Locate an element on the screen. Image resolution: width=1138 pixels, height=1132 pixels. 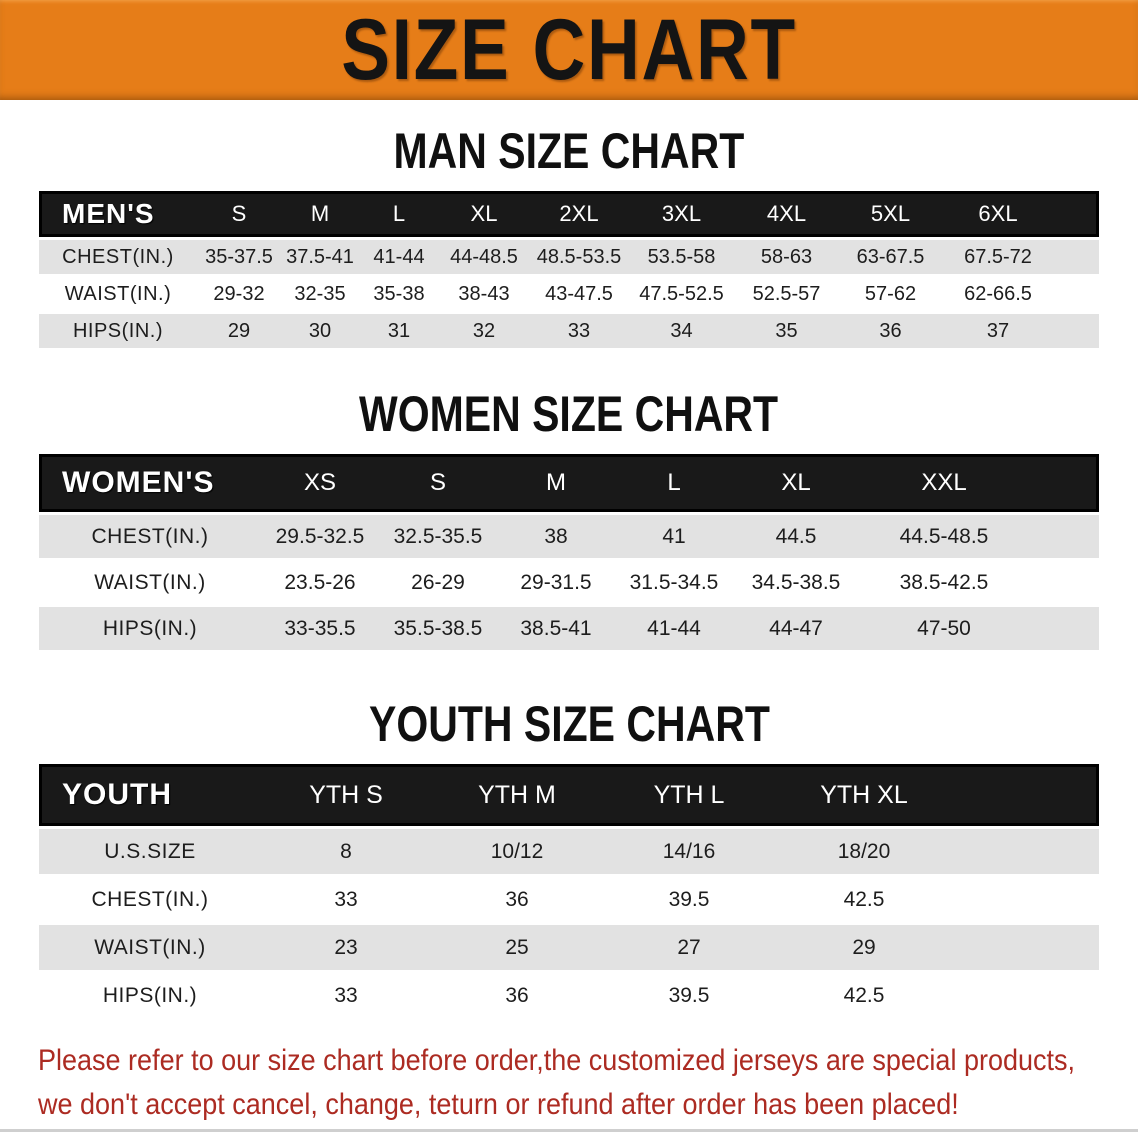
size-cell: 35-38 is located at coordinates (399, 294).